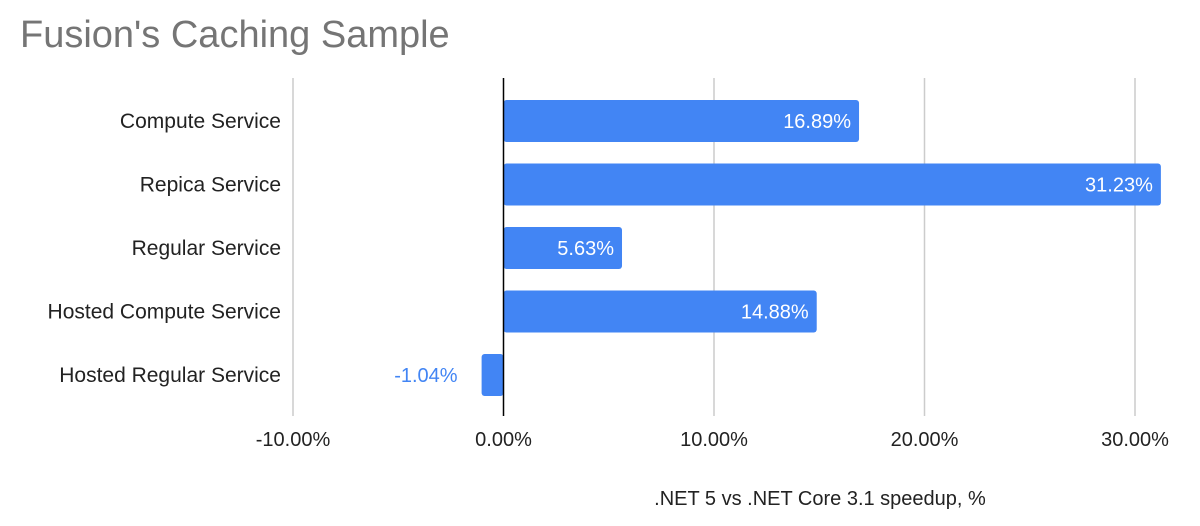 The height and width of the screenshot is (526, 1200). Describe the element at coordinates (1135, 440) in the screenshot. I see `x-tick-label: 30.00%` at that location.